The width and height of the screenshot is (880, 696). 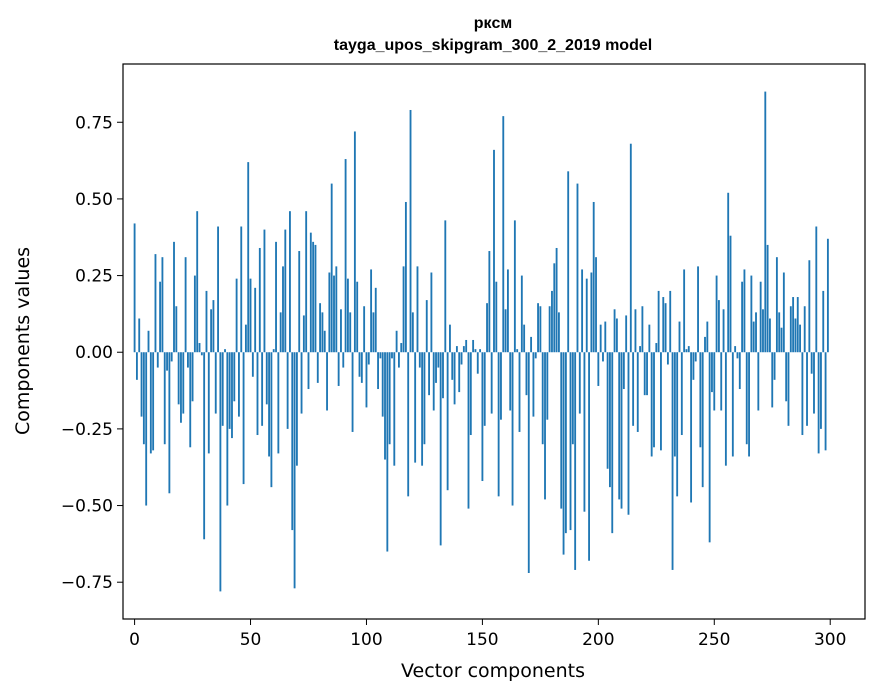 What do you see at coordinates (87, 583) in the screenshot?
I see `y-tick-label: −0.75` at bounding box center [87, 583].